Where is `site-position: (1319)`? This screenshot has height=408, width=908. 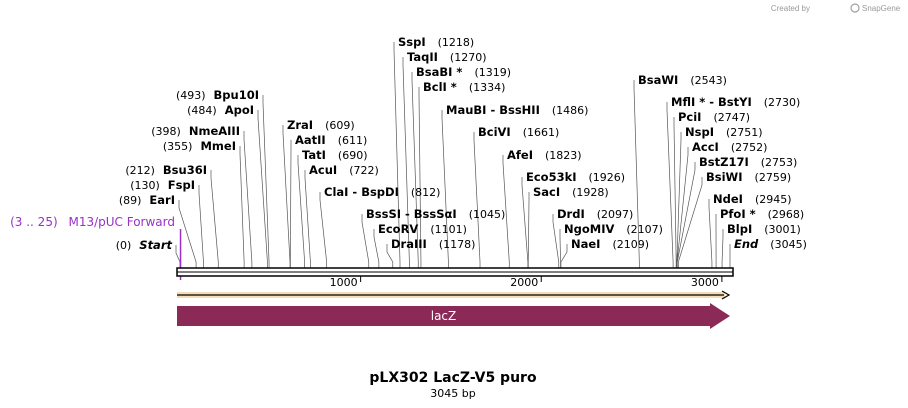 site-position: (1319) is located at coordinates (492, 72).